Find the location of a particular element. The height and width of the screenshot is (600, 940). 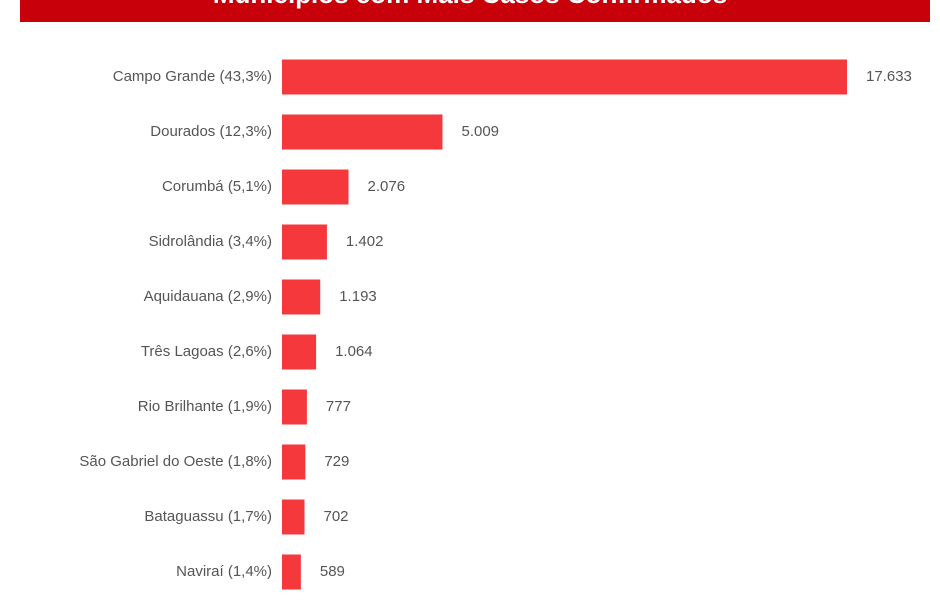

category-label: Campo Grande (43,3%) is located at coordinates (192, 76).